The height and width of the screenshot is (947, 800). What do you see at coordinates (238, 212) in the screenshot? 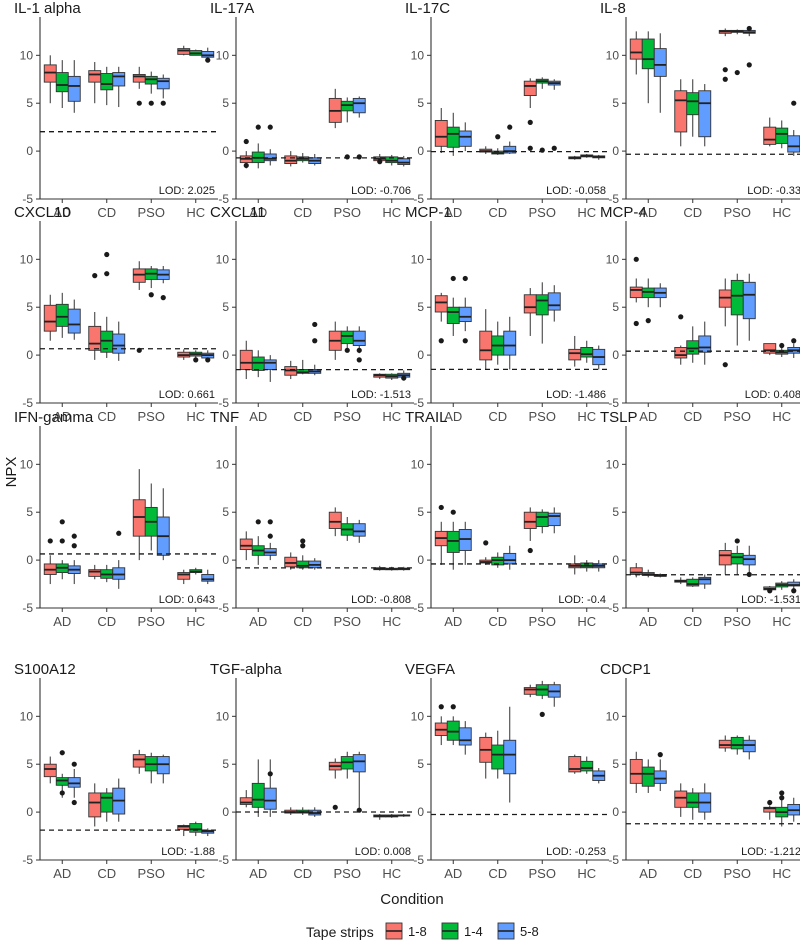
I see `panel-title: CXCL11` at bounding box center [238, 212].